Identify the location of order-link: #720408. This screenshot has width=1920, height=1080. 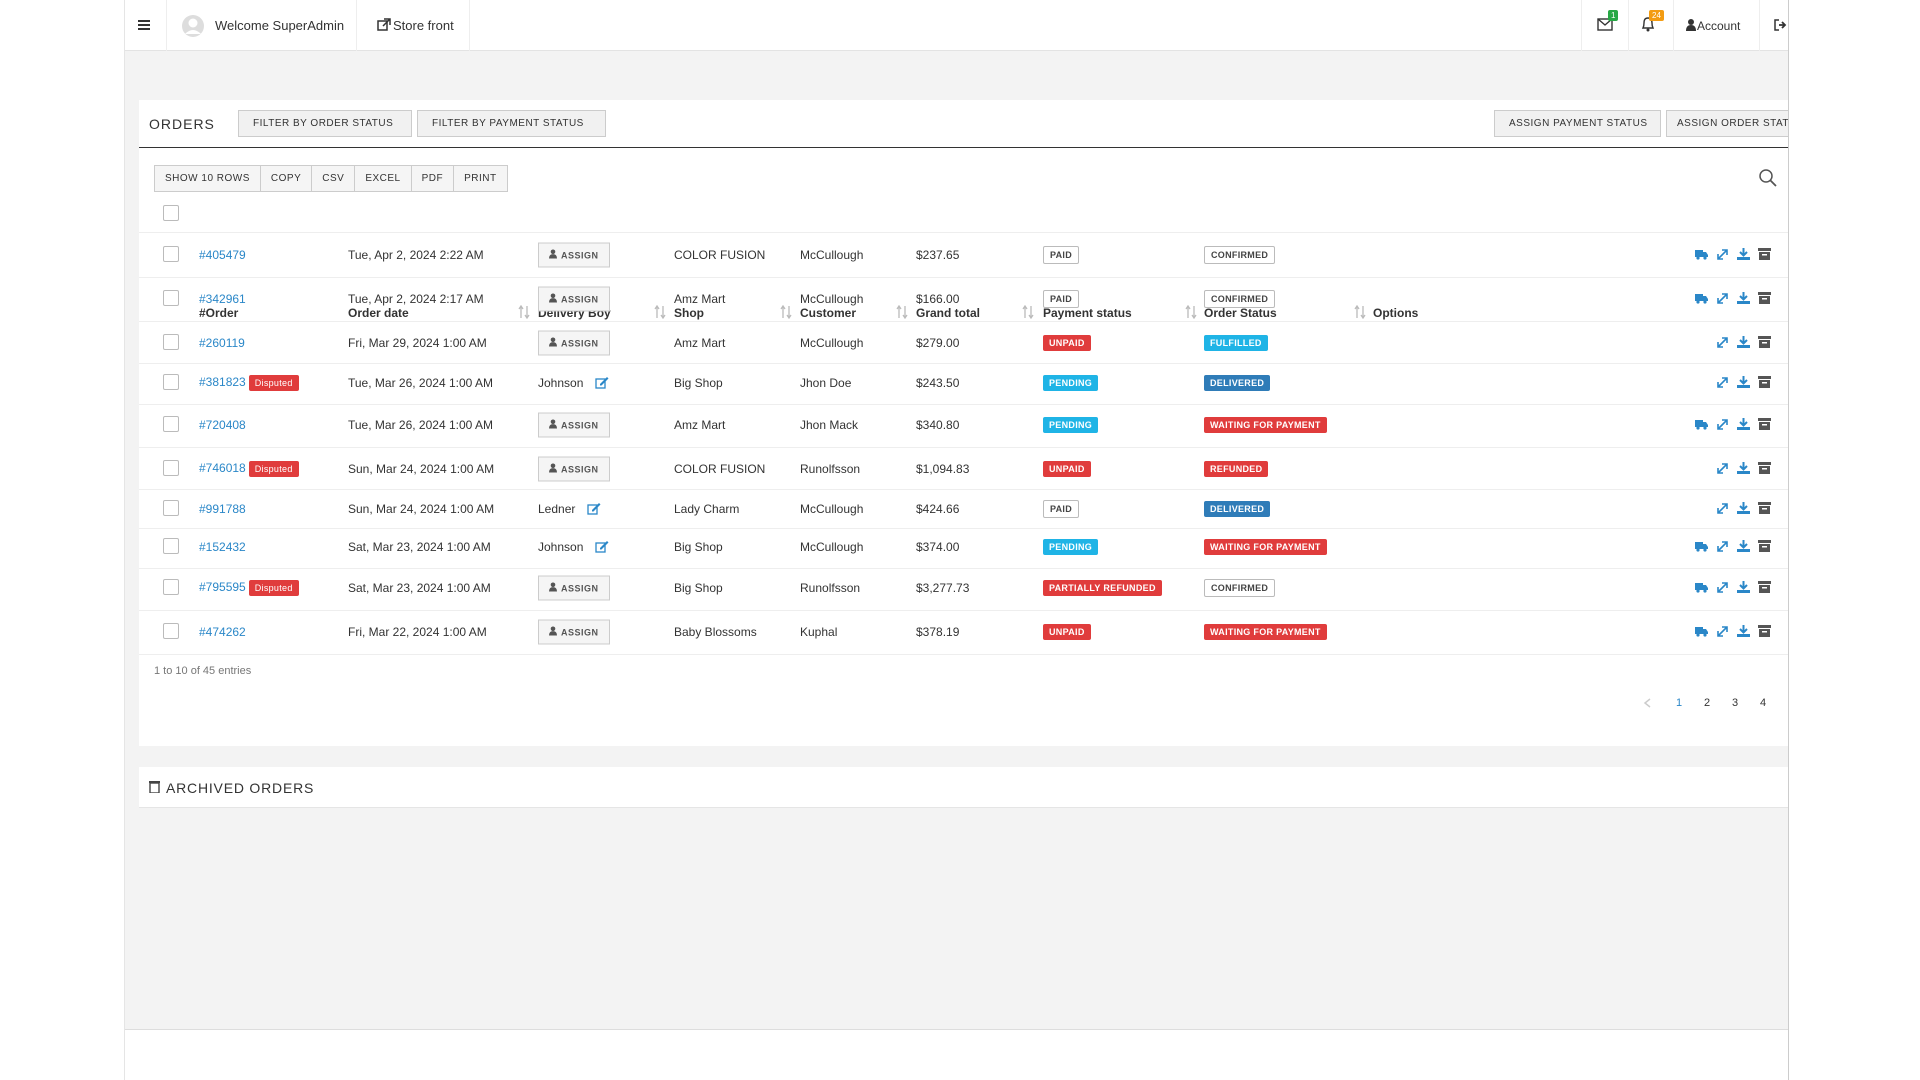
(222, 425).